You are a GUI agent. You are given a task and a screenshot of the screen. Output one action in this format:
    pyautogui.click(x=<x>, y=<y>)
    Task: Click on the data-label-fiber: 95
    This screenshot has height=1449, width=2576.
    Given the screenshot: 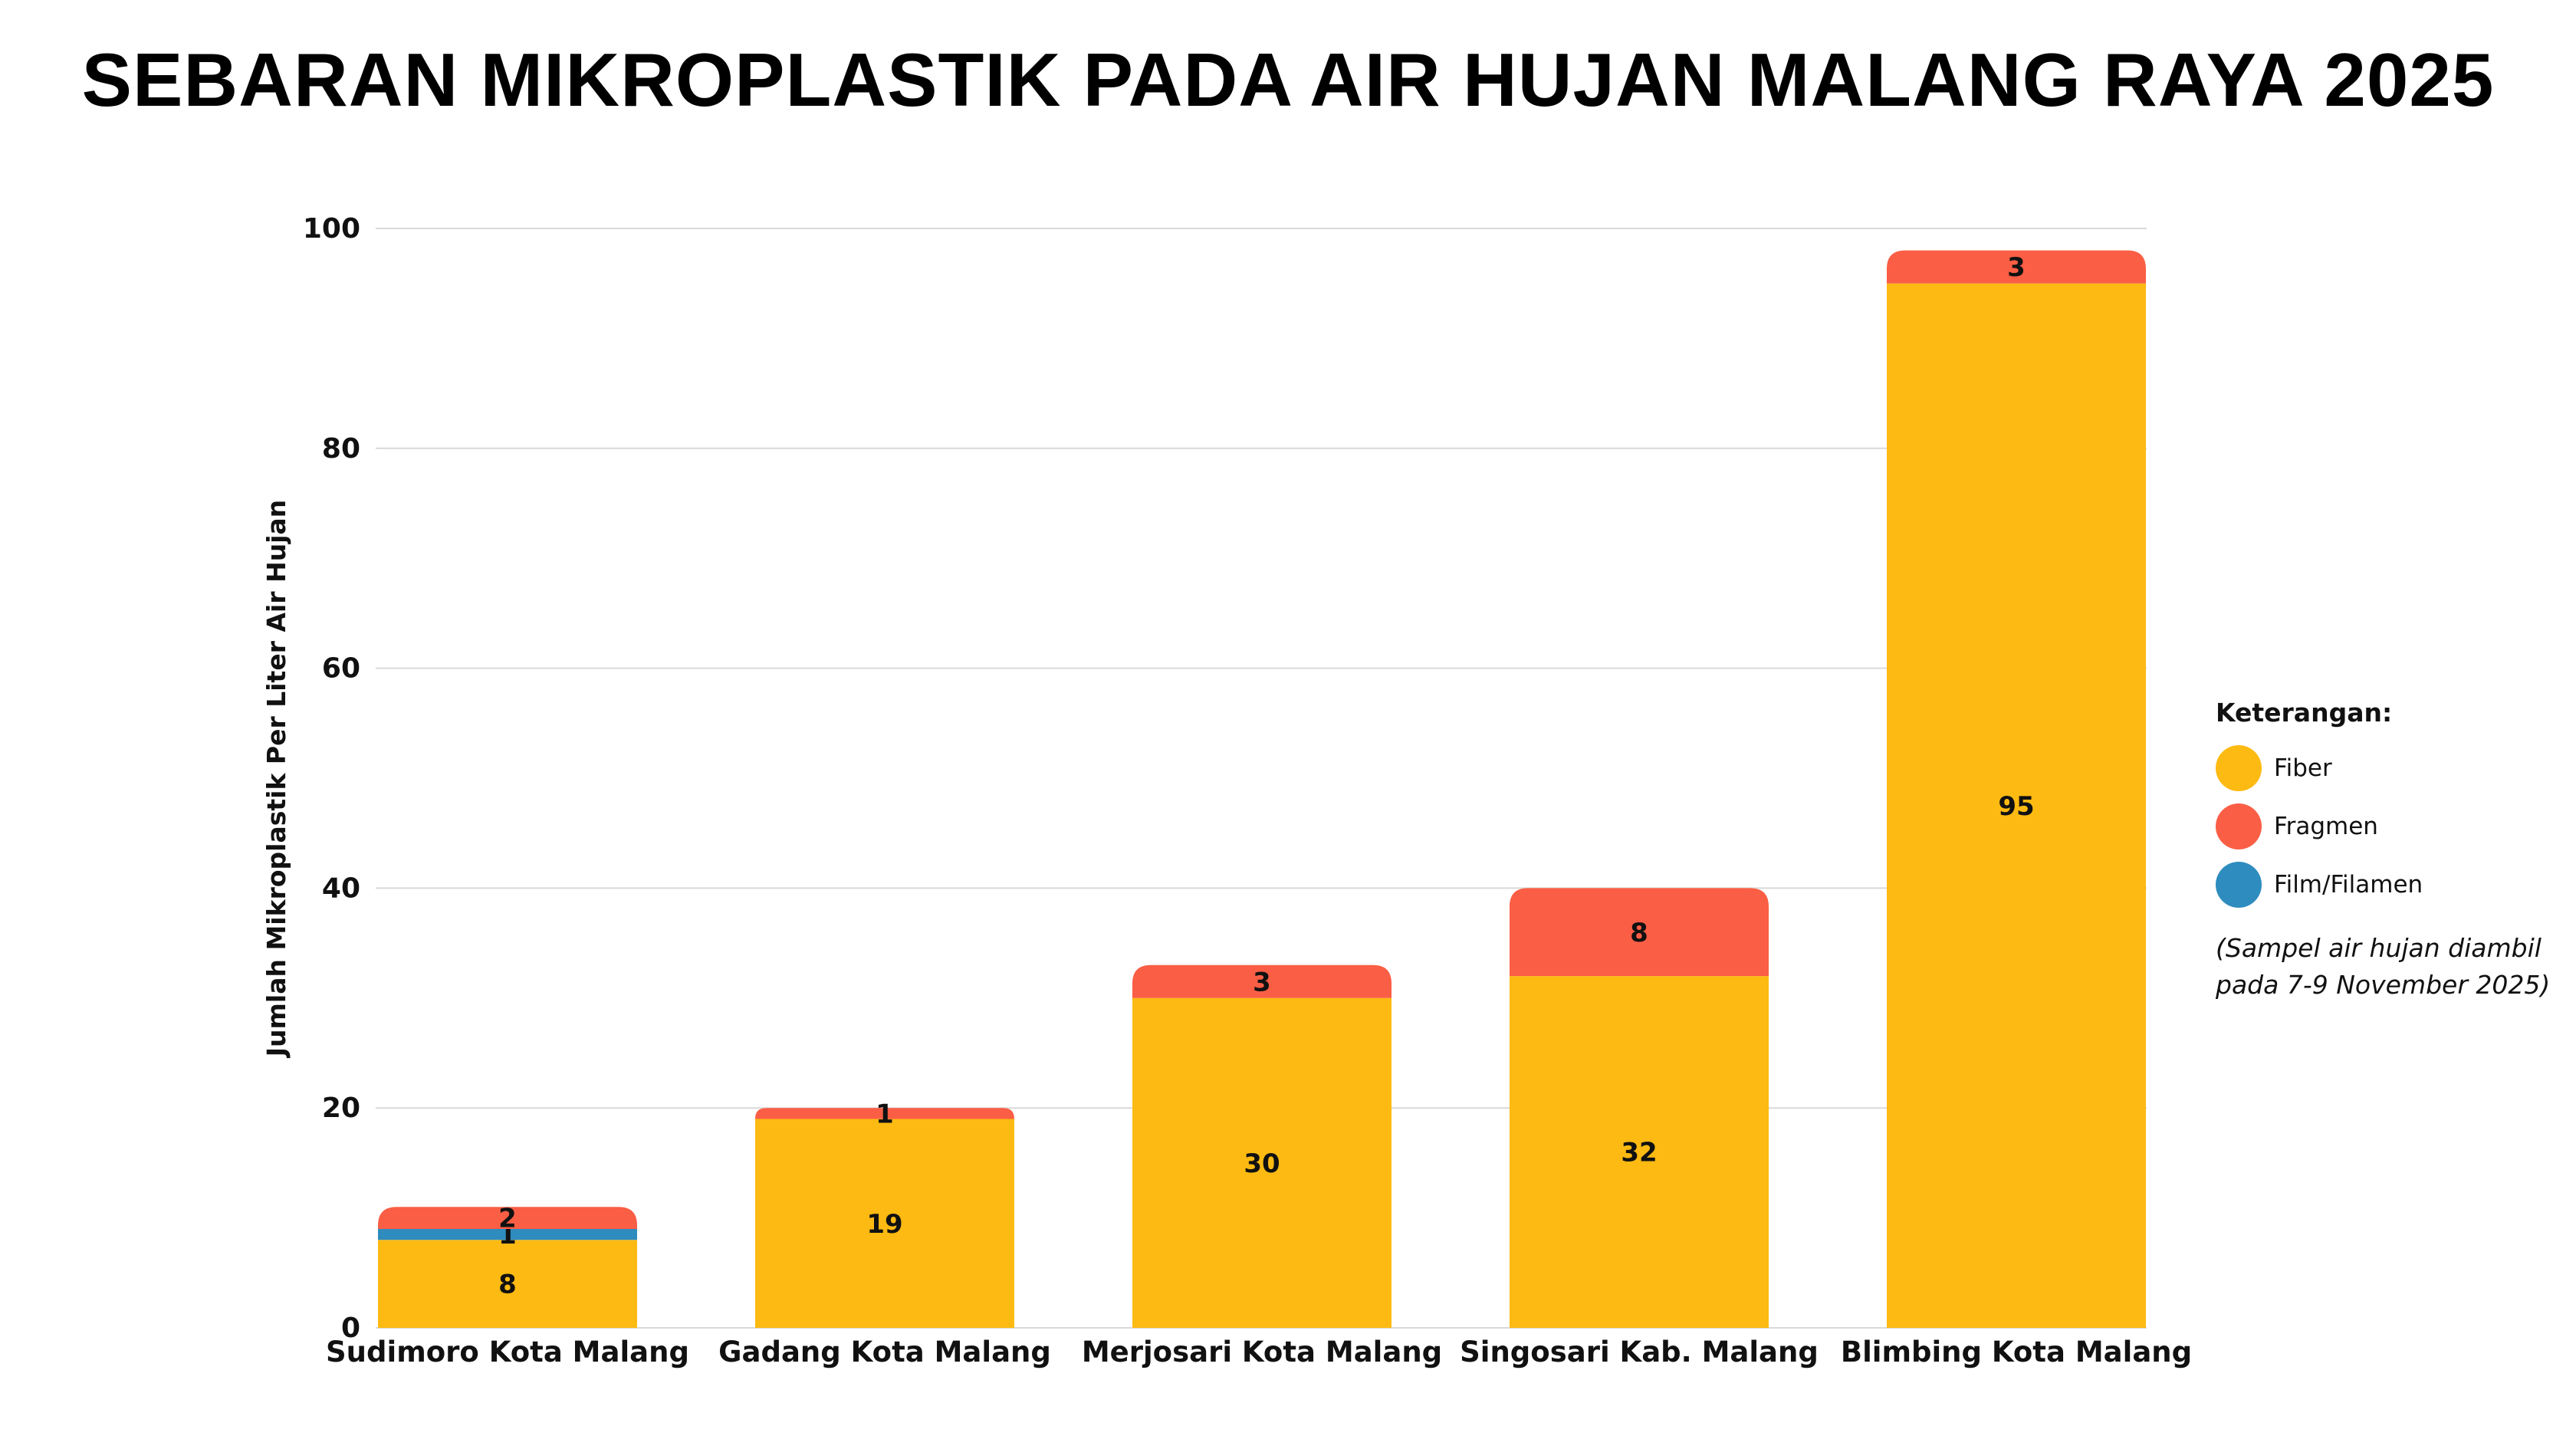 What is the action you would take?
    pyautogui.click(x=2016, y=807)
    